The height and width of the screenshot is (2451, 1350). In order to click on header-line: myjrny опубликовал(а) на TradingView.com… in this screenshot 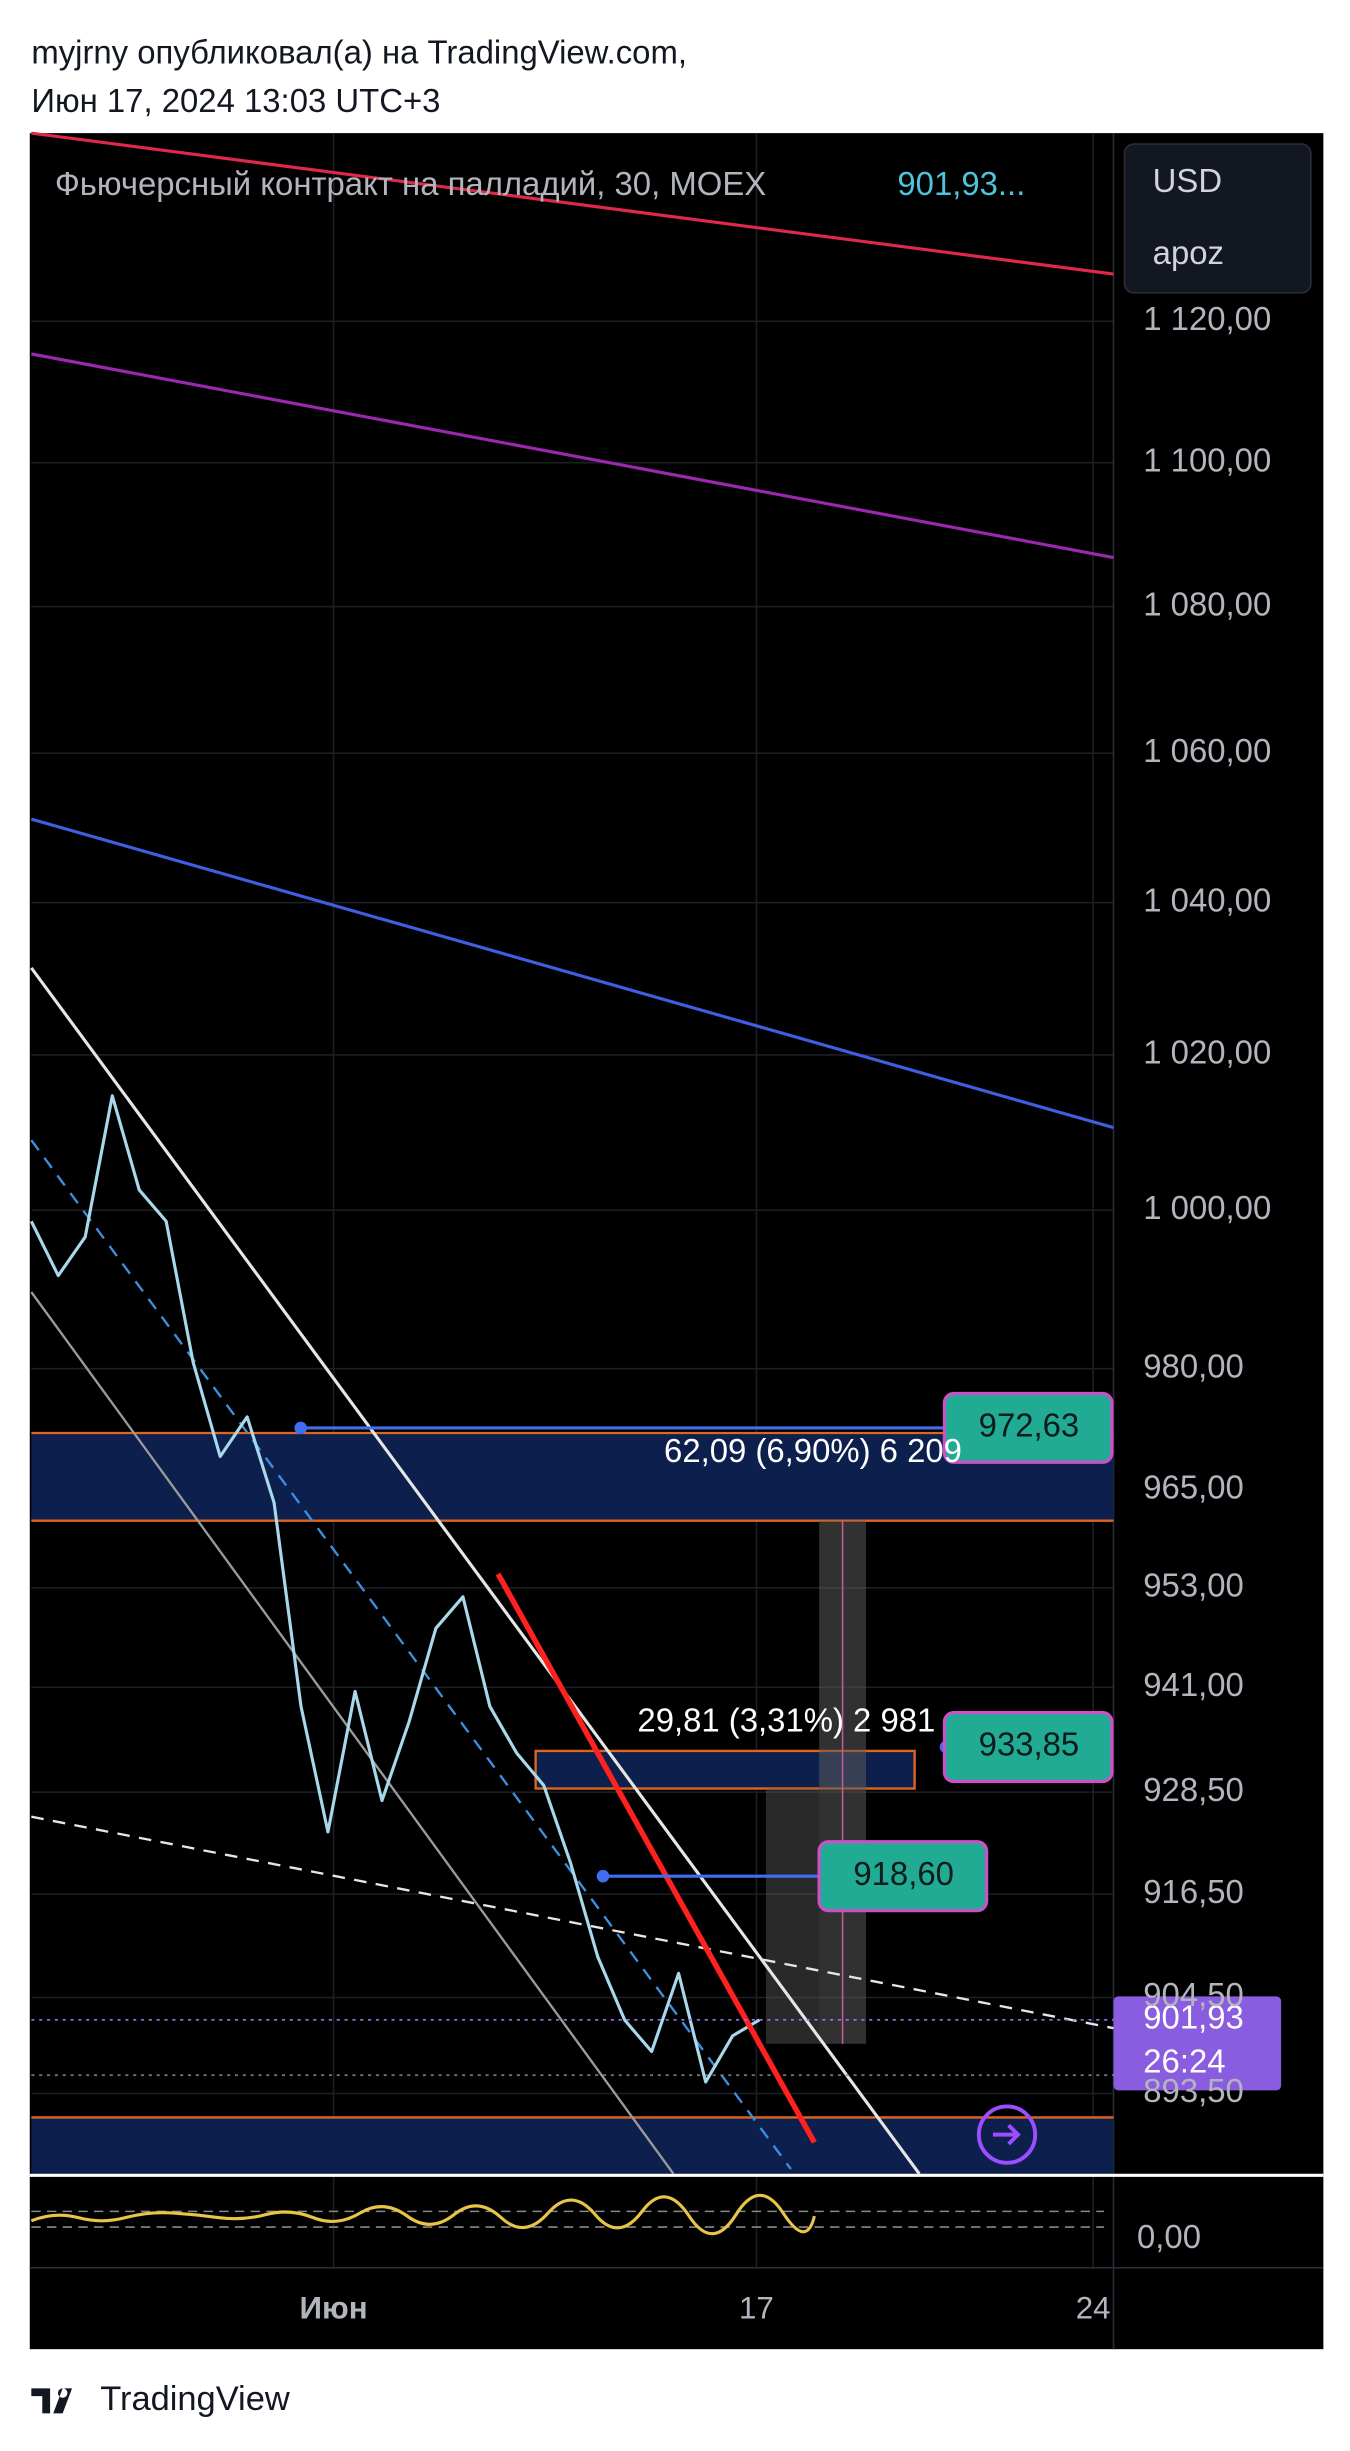, I will do `click(359, 52)`.